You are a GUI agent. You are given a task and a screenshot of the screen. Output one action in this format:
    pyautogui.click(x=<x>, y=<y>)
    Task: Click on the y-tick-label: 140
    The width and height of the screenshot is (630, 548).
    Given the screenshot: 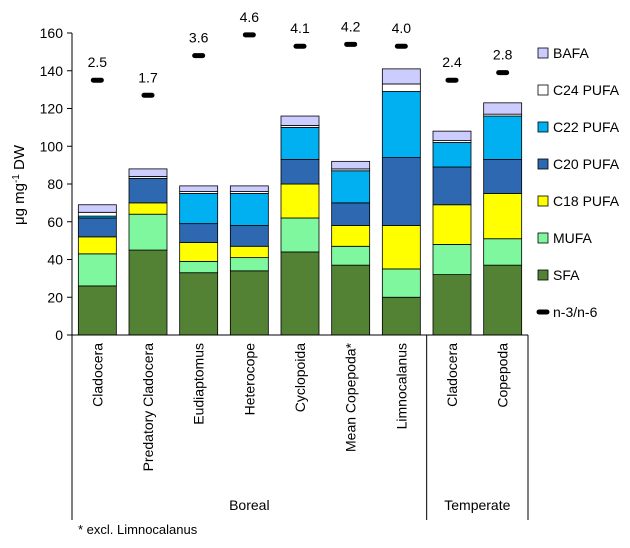 What is the action you would take?
    pyautogui.click(x=52, y=71)
    